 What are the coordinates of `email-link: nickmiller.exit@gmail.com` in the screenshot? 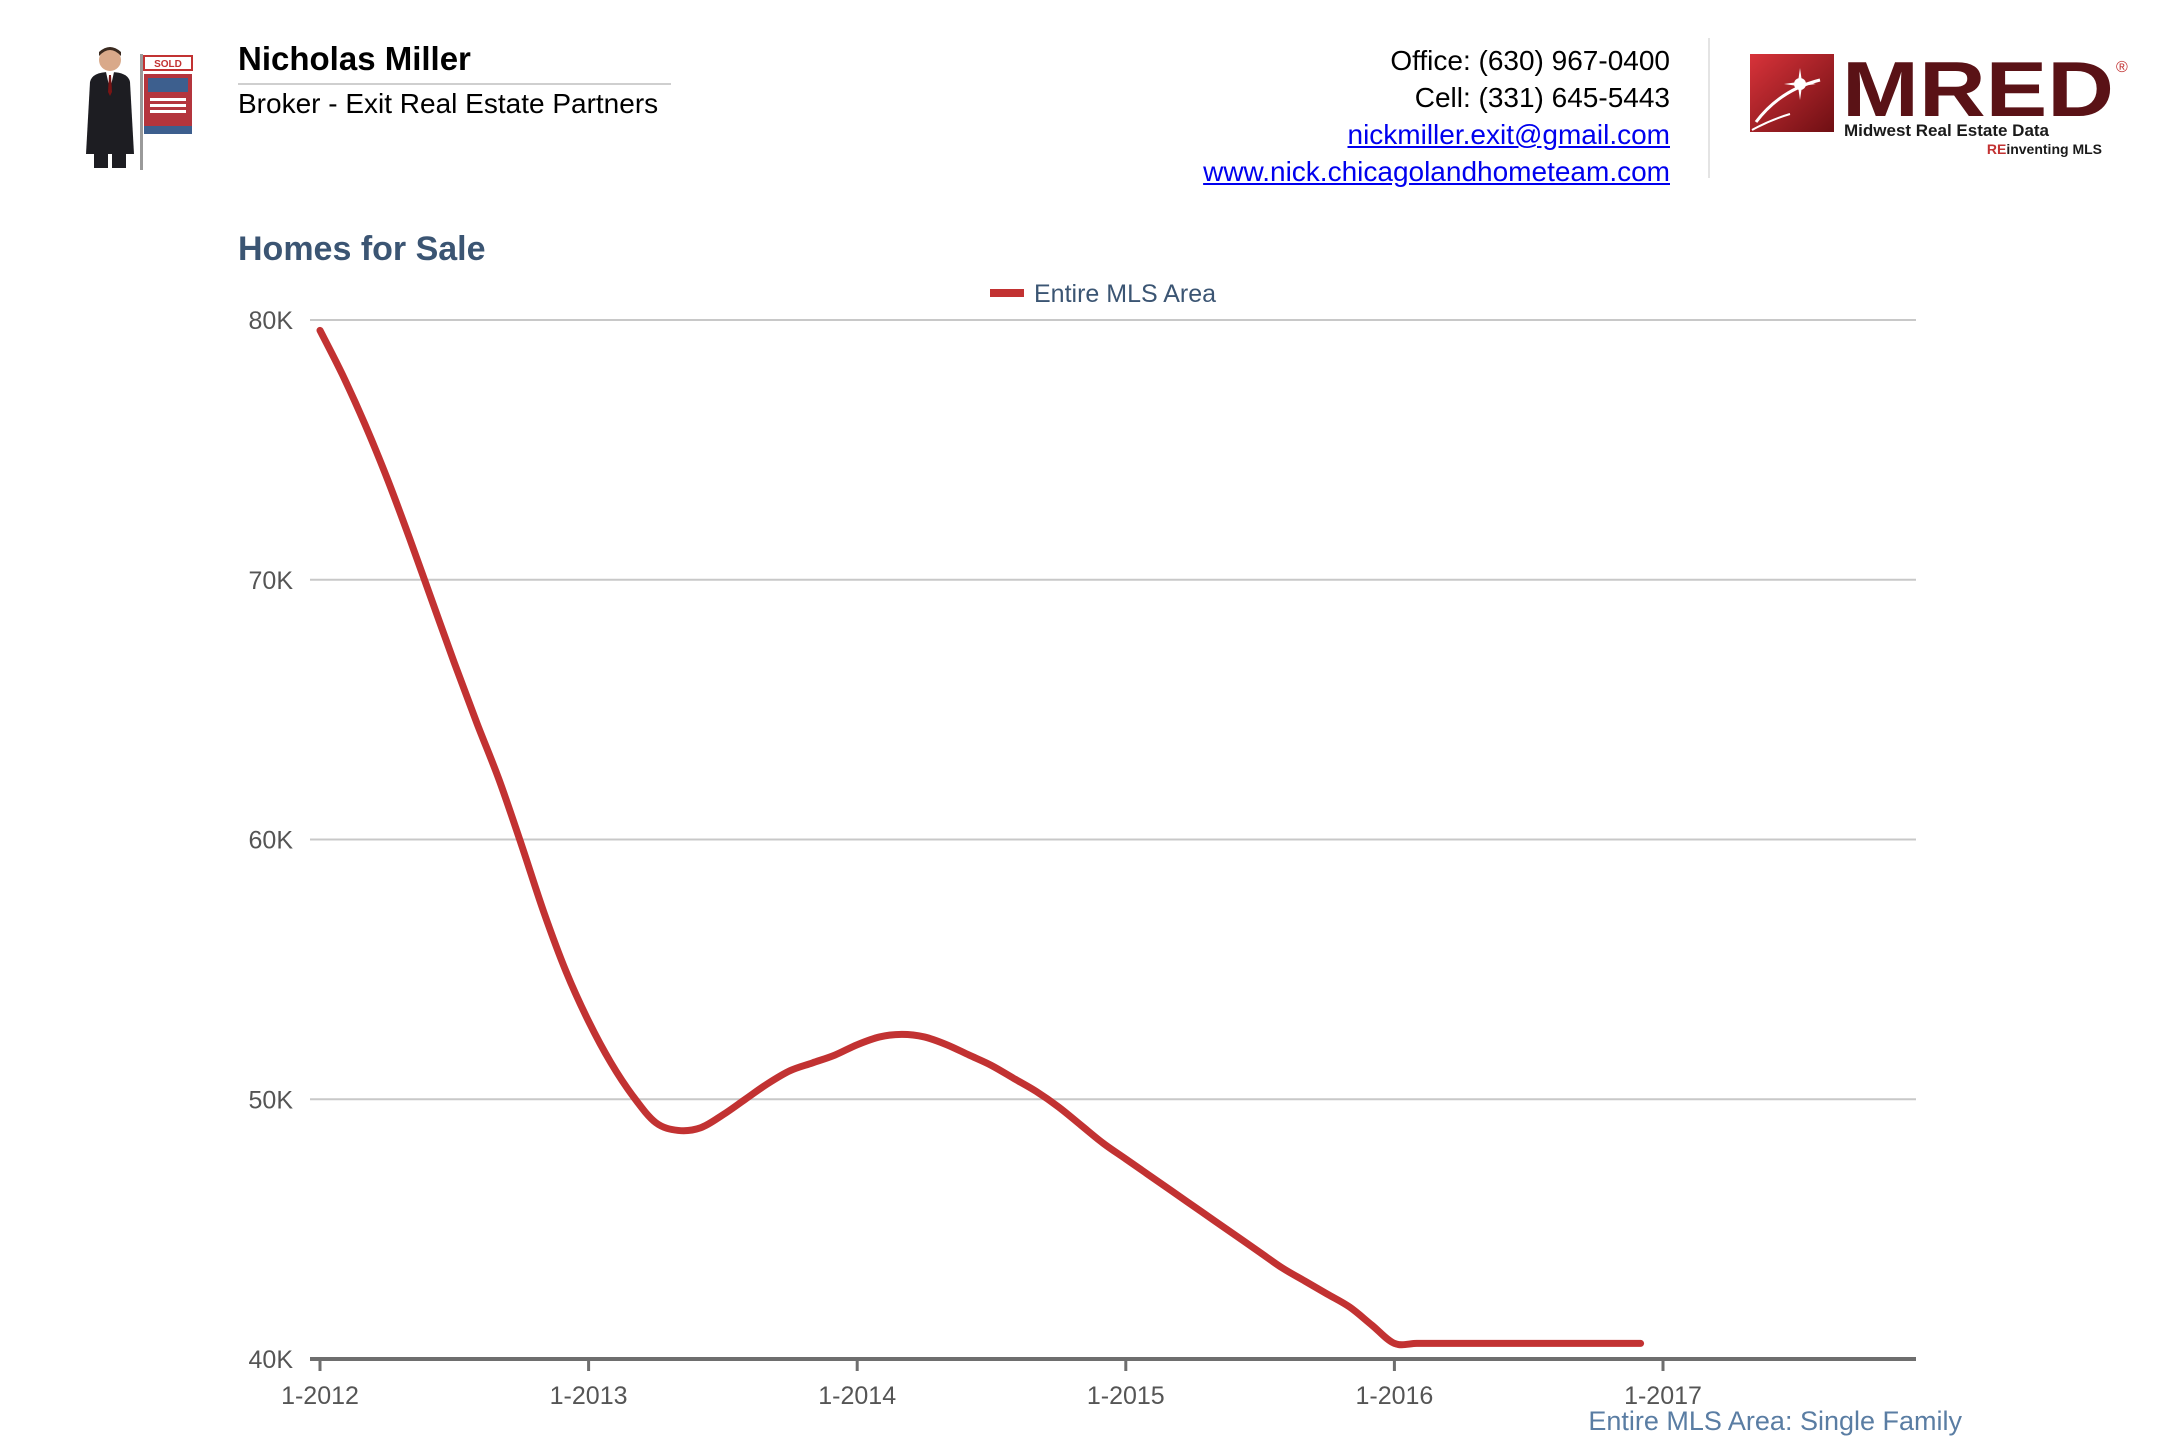 It's located at (1509, 134).